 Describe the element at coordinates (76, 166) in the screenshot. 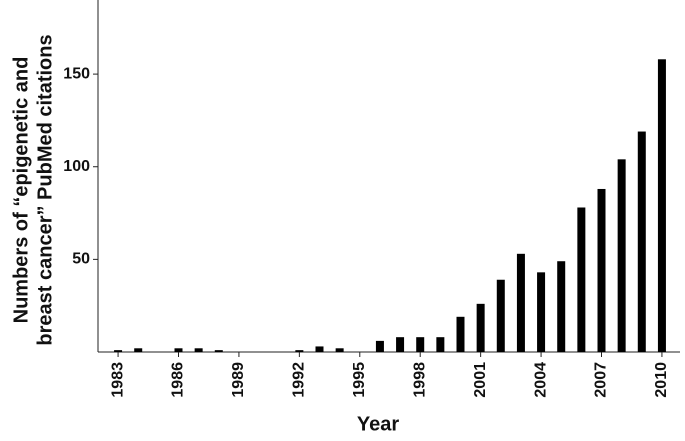

I see `y-tick-label: 100` at that location.